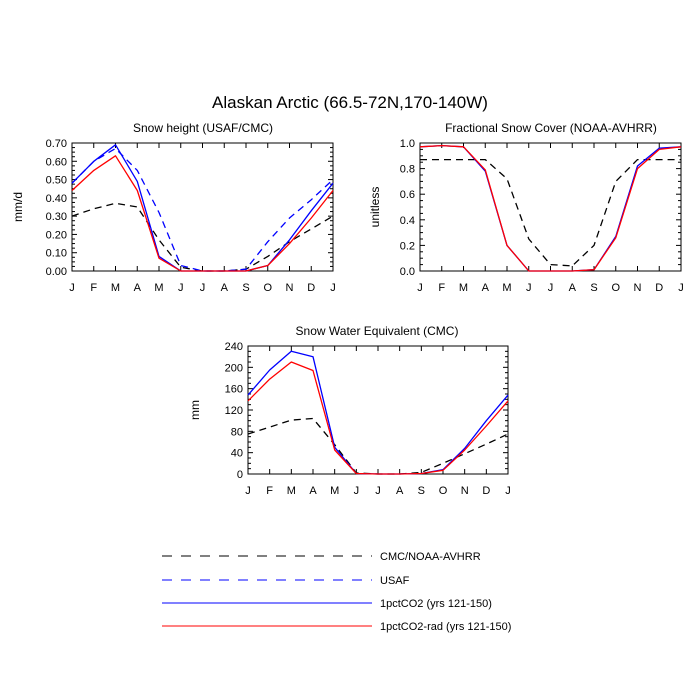  I want to click on y-tick-label: 0.4, so click(407, 221).